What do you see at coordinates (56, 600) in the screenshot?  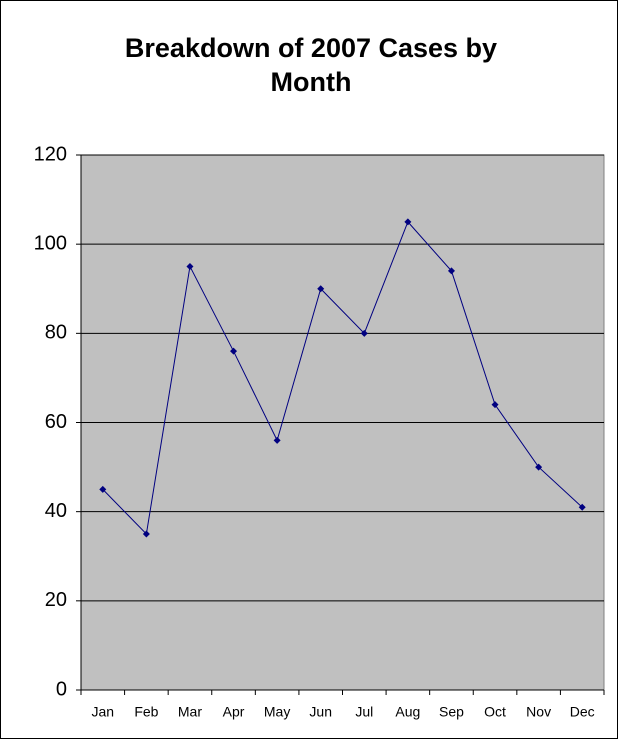 I see `y-tick-label: 20` at bounding box center [56, 600].